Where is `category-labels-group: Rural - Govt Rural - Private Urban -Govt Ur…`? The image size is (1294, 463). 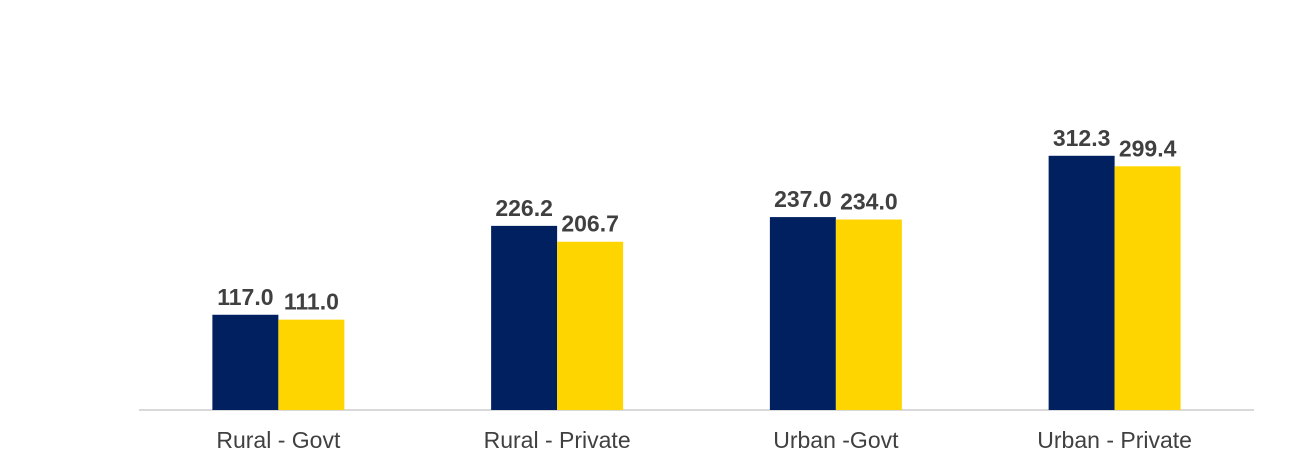
category-labels-group: Rural - Govt Rural - Private Urban -Govt Ur… is located at coordinates (704, 440).